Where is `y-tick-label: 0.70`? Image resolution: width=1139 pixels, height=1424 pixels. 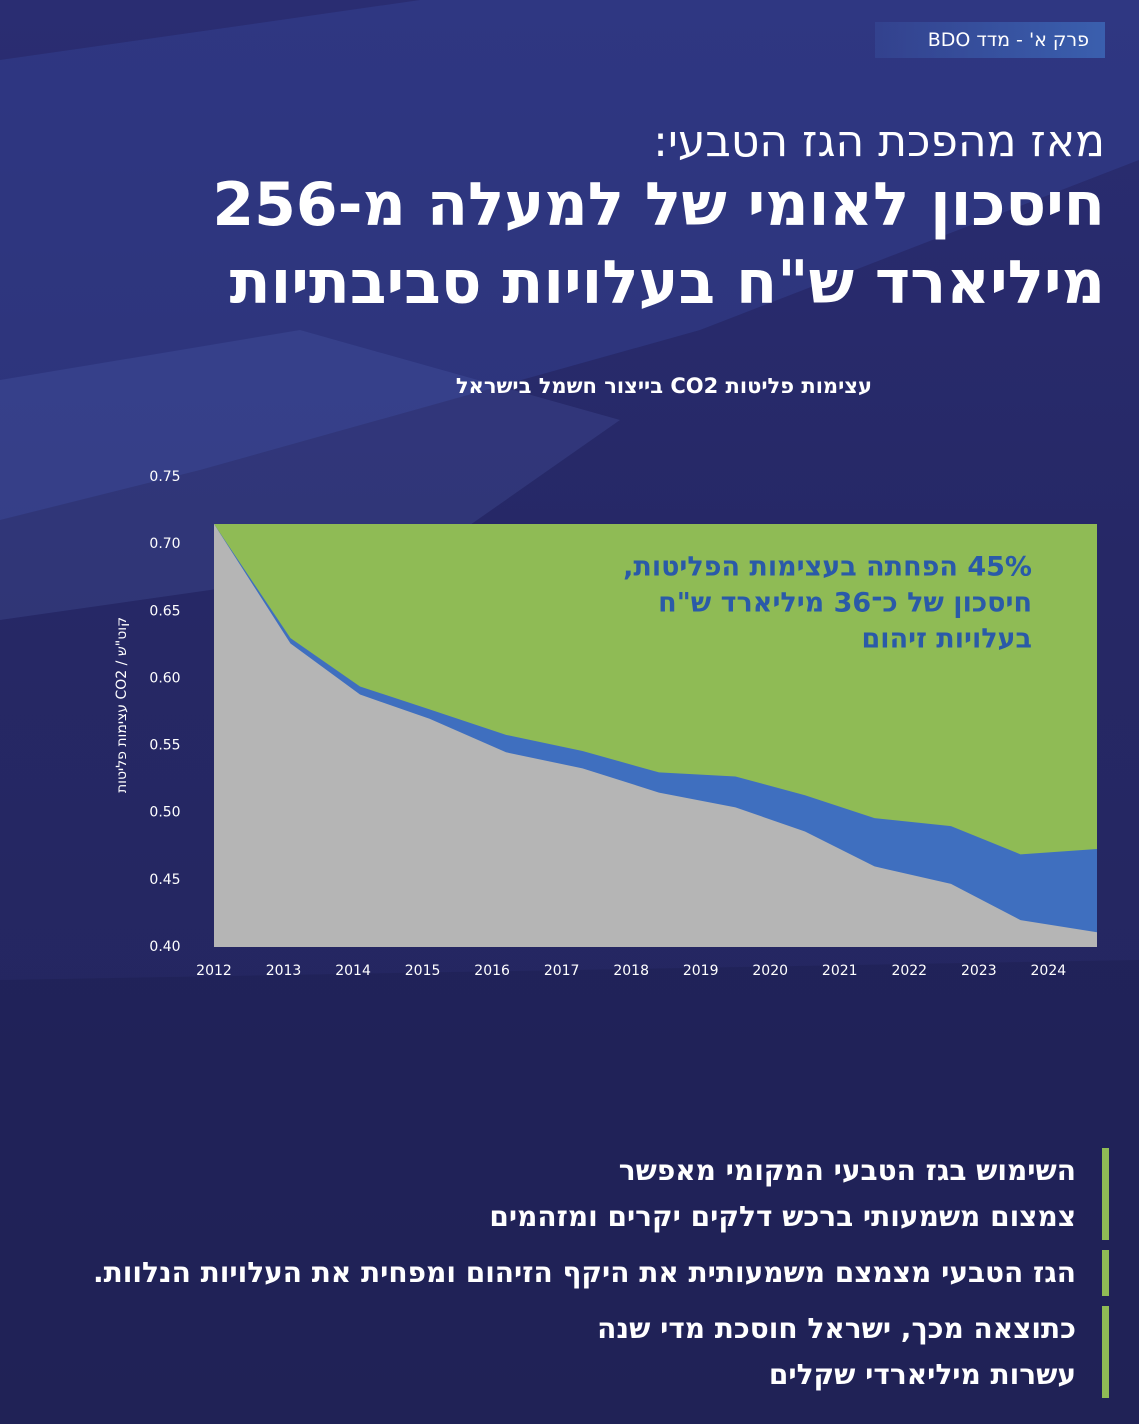
y-tick-label: 0.70 is located at coordinates (164, 544).